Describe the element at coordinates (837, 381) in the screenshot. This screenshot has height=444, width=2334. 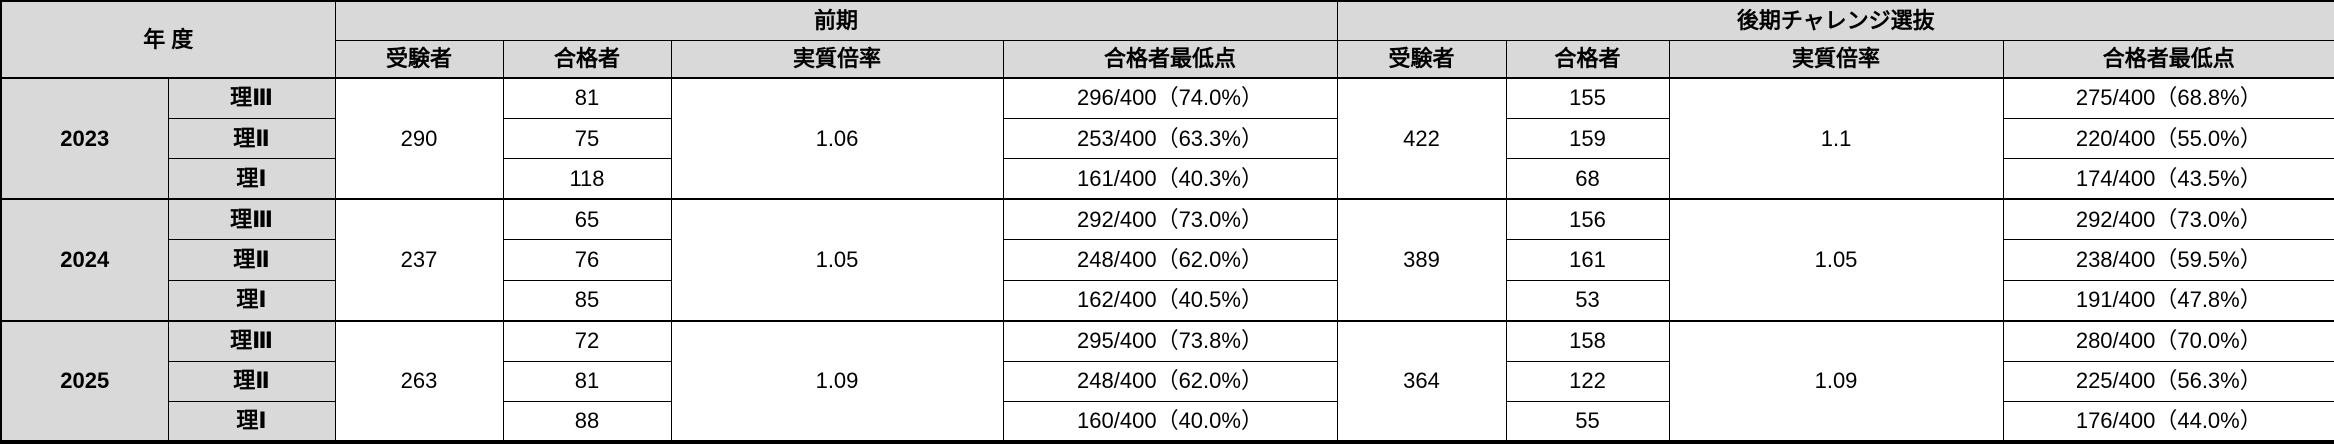
I see `zenki-ratio-cell: 1.09` at that location.